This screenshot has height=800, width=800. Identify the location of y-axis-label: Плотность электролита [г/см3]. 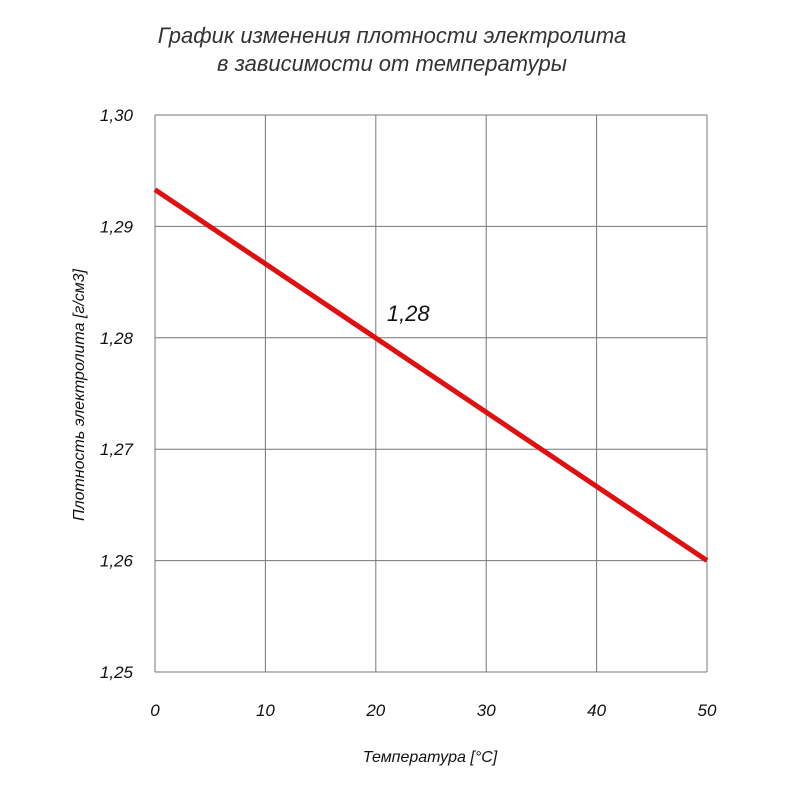
(79, 394).